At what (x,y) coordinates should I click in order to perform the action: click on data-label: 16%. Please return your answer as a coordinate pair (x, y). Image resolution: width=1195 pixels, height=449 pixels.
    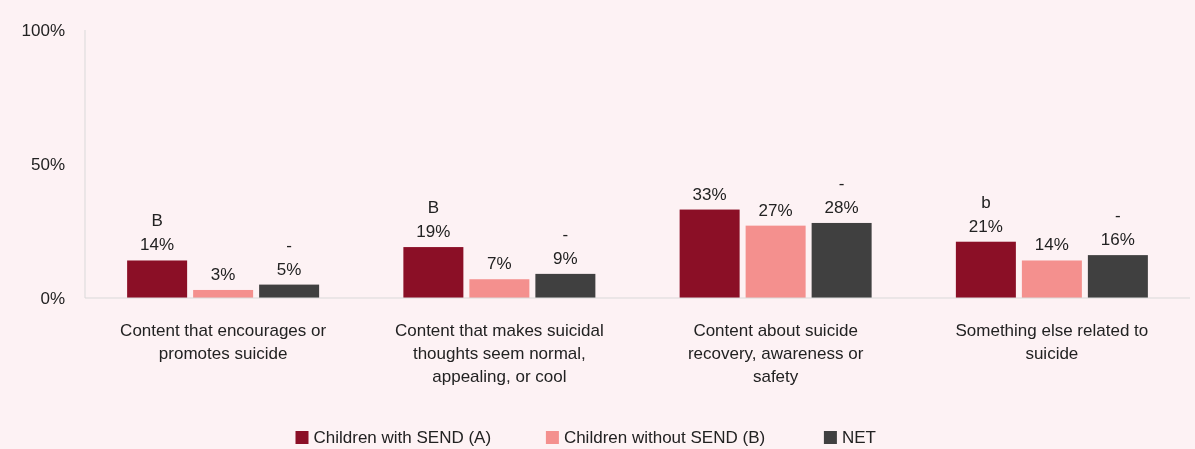
    Looking at the image, I should click on (1117, 240).